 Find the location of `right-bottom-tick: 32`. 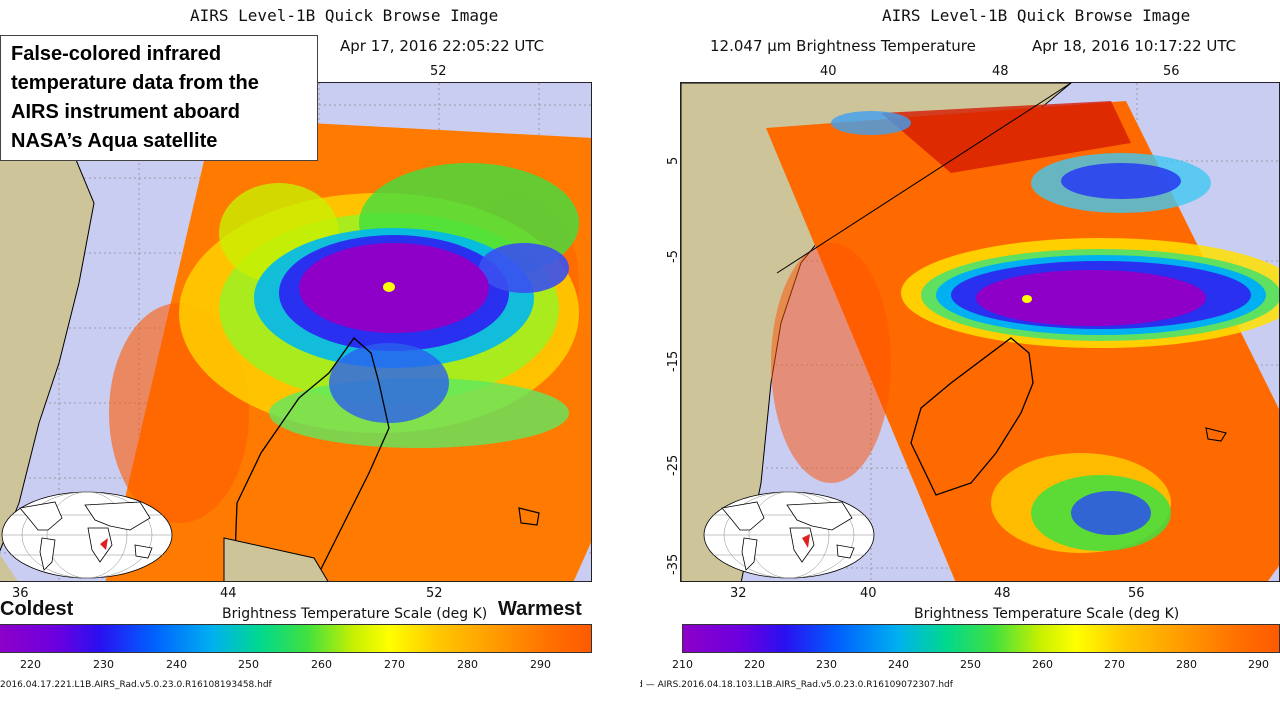

right-bottom-tick: 32 is located at coordinates (738, 593).